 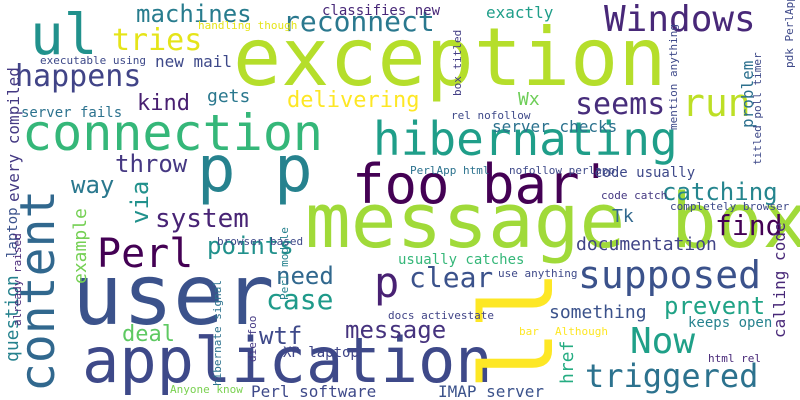 What do you see at coordinates (730, 323) in the screenshot?
I see `word: keeps open` at bounding box center [730, 323].